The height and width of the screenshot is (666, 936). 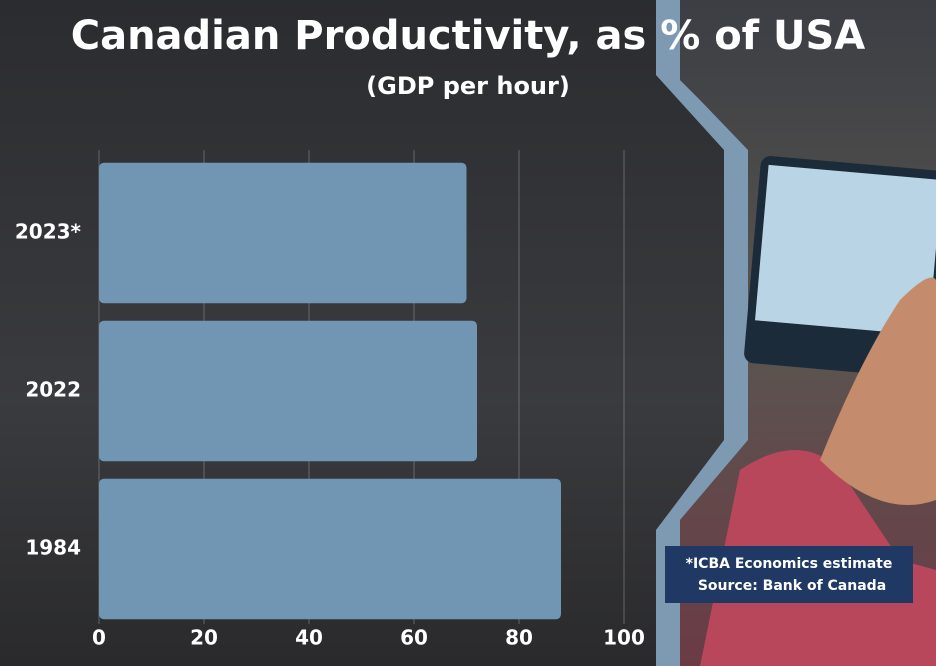 What do you see at coordinates (624, 638) in the screenshot?
I see `x-tick-label: 100` at bounding box center [624, 638].